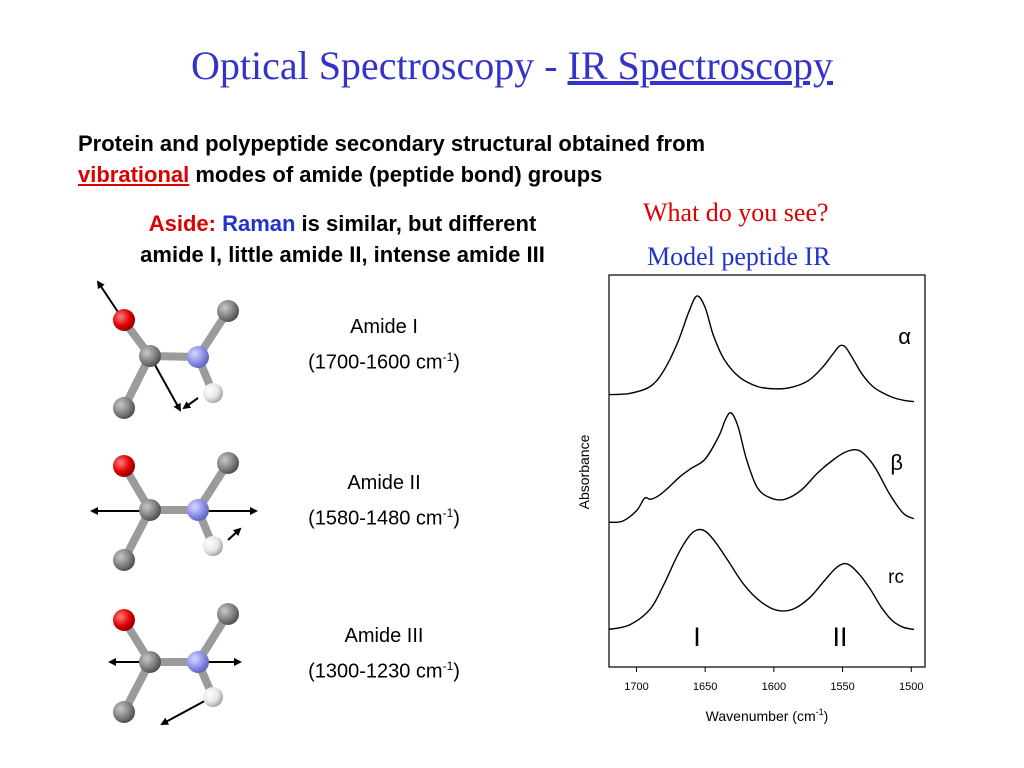 The height and width of the screenshot is (768, 1024). I want to click on aside-label: Aside:, so click(182, 223).